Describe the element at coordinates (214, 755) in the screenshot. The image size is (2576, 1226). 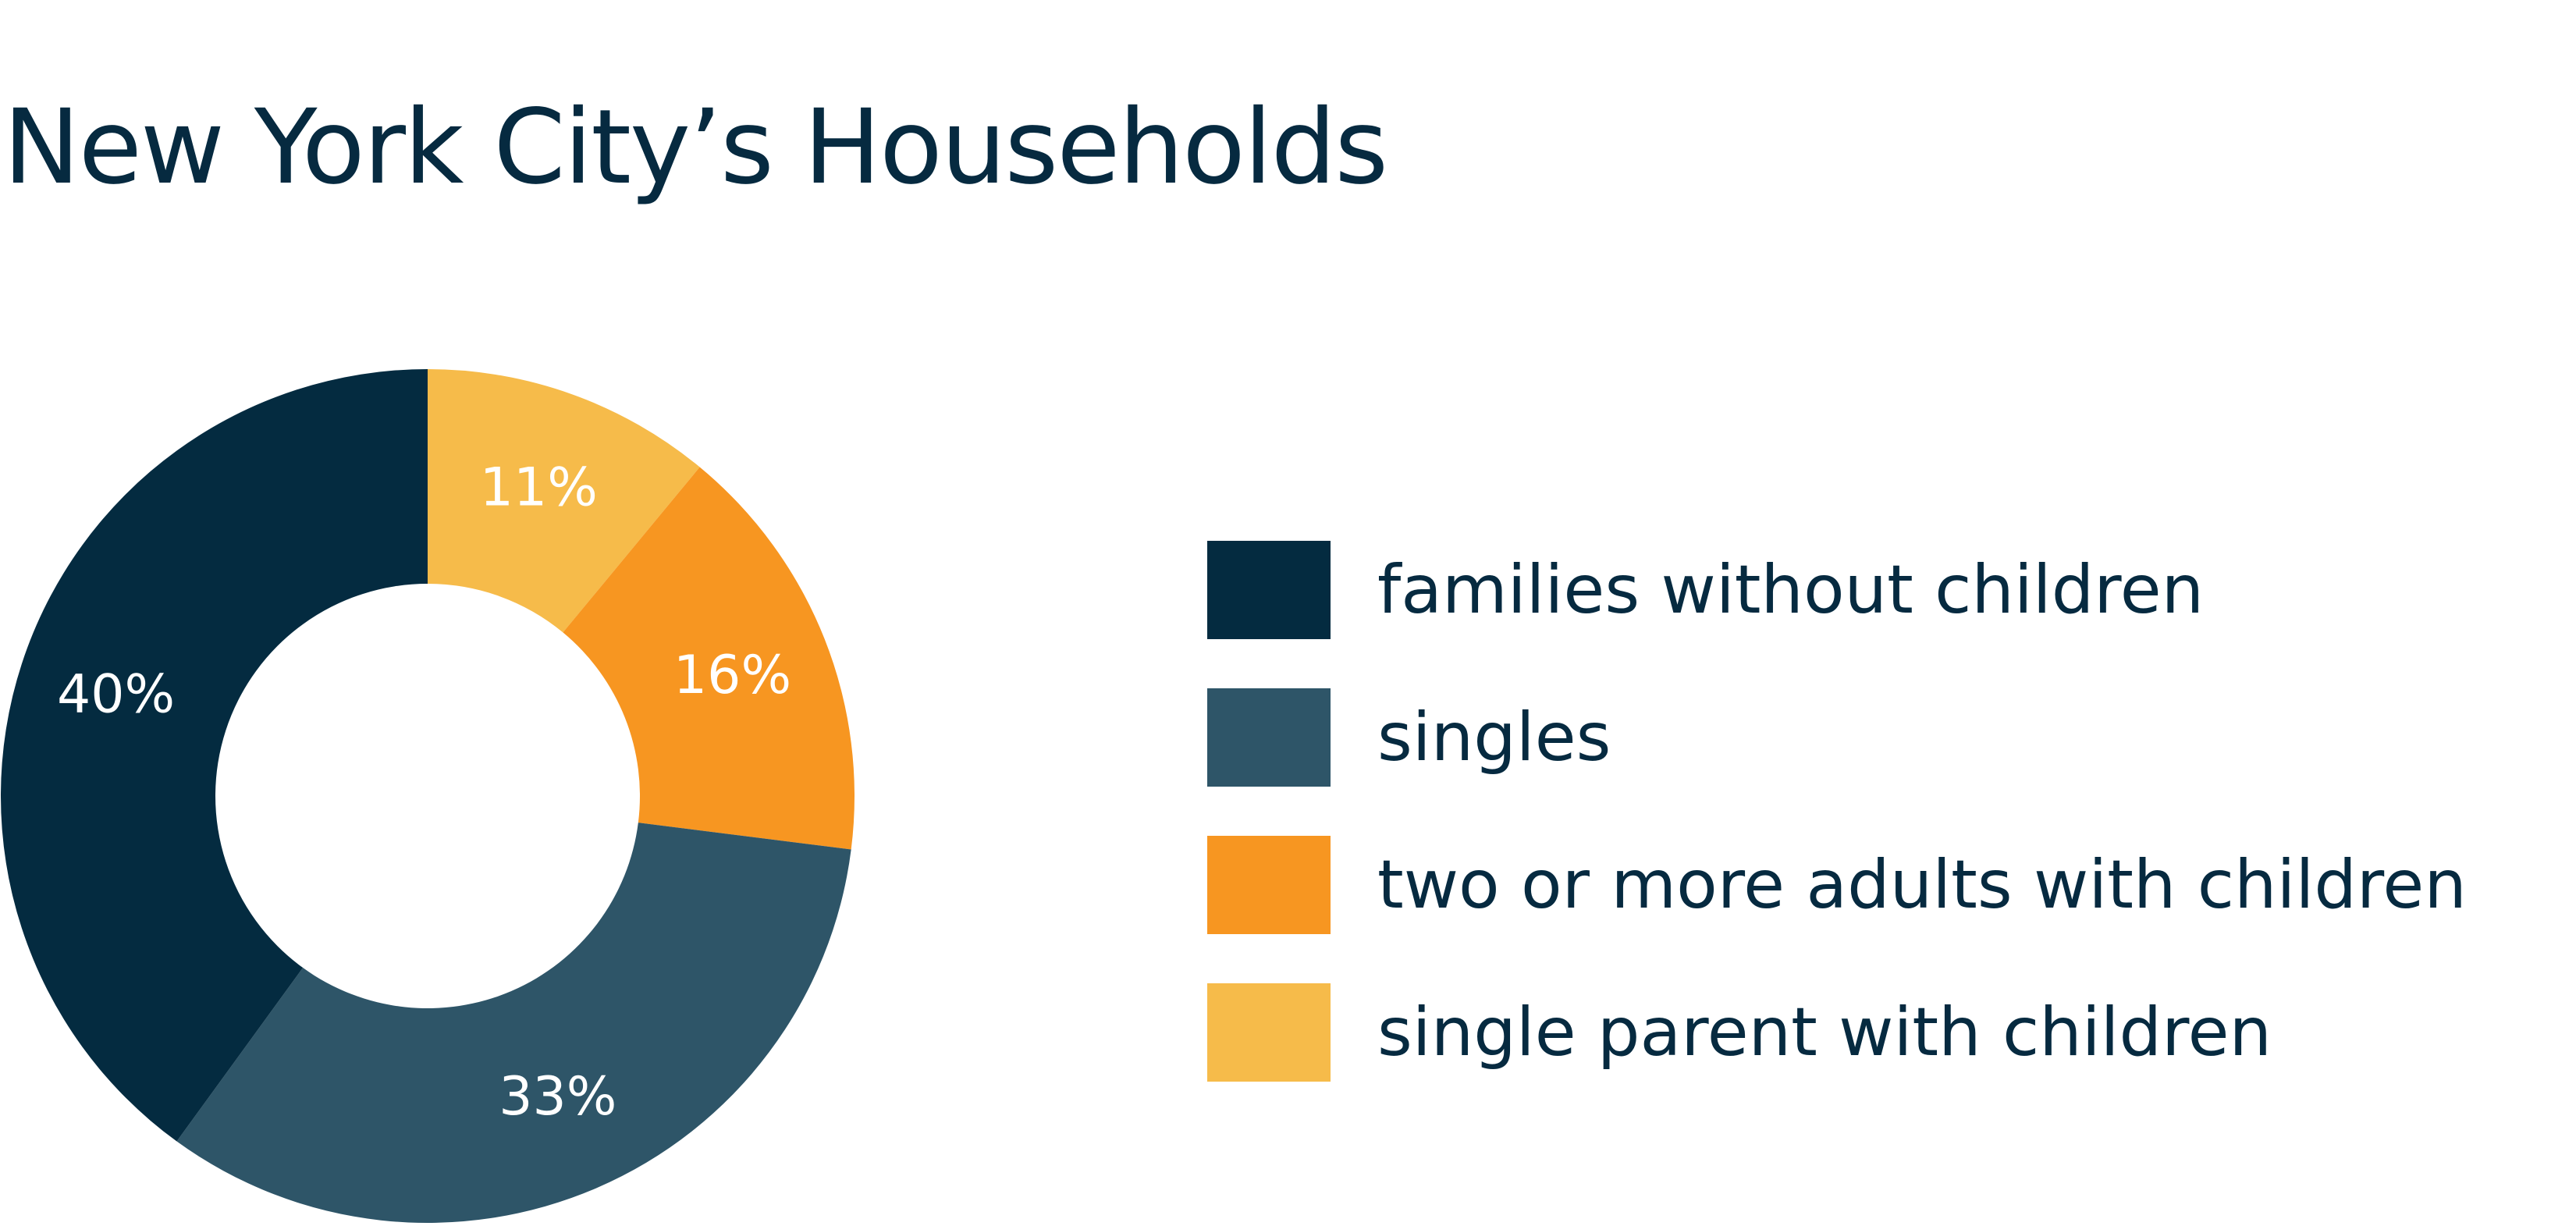
I see `donut-slice-families-without-children` at that location.